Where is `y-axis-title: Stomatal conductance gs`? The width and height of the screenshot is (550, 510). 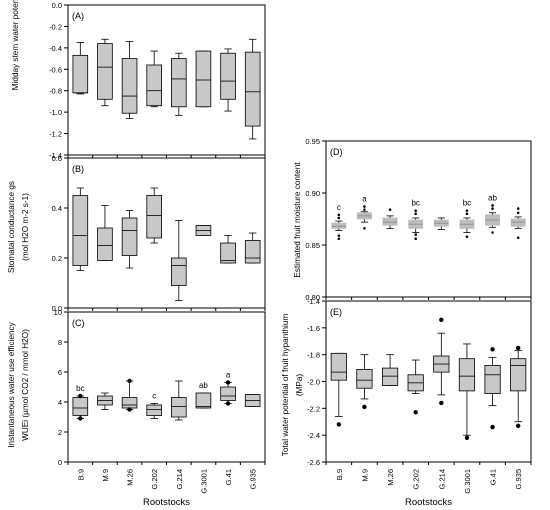
y-axis-title: Stomatal conductance gs is located at coordinates (11, 227).